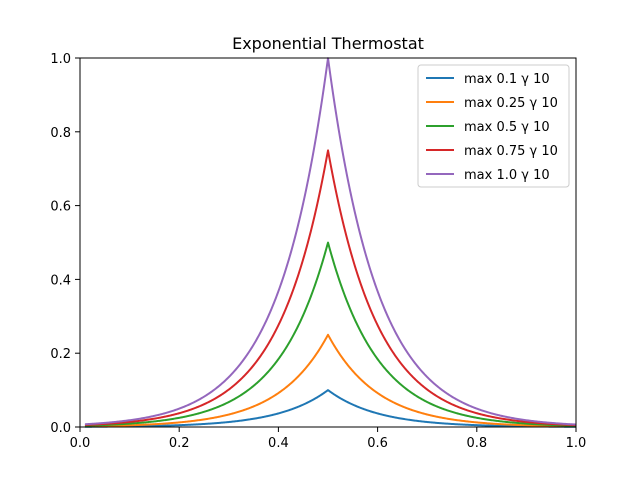 The width and height of the screenshot is (640, 480). I want to click on x-tick-label-1: 0.2, so click(179, 443).